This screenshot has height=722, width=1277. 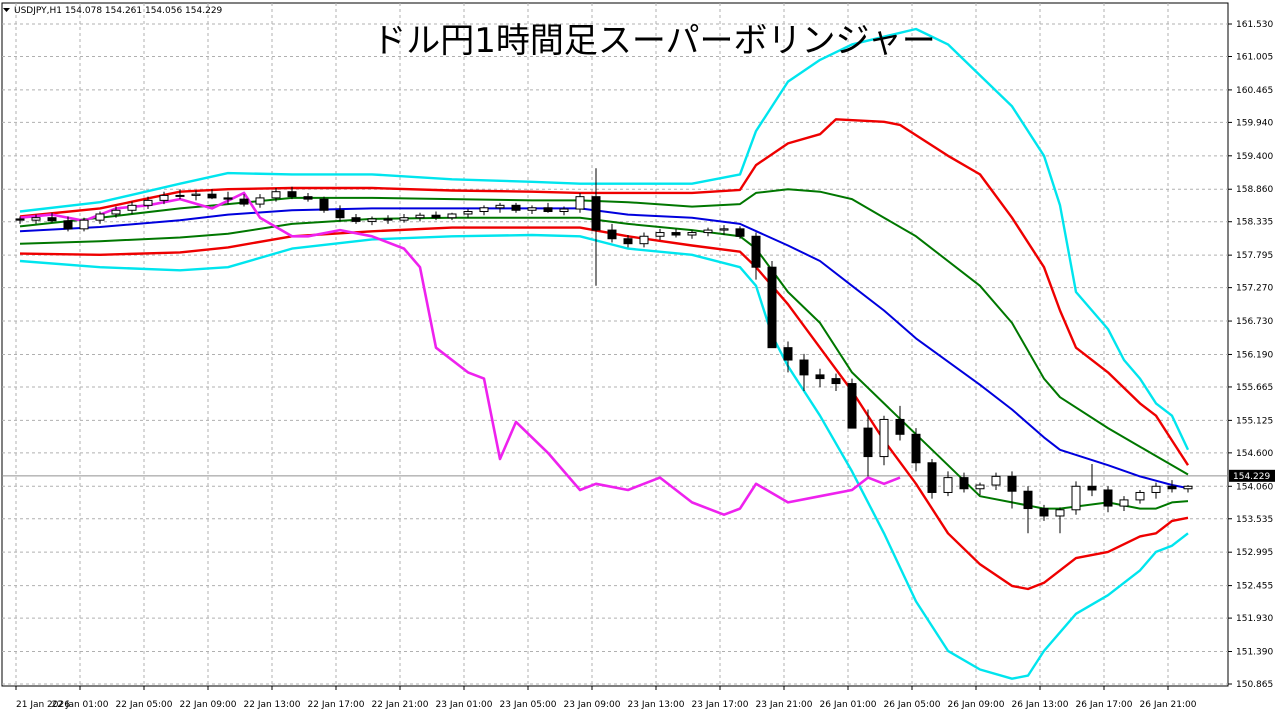 What do you see at coordinates (6, 10) in the screenshot?
I see `collapse-arrow-icon` at bounding box center [6, 10].